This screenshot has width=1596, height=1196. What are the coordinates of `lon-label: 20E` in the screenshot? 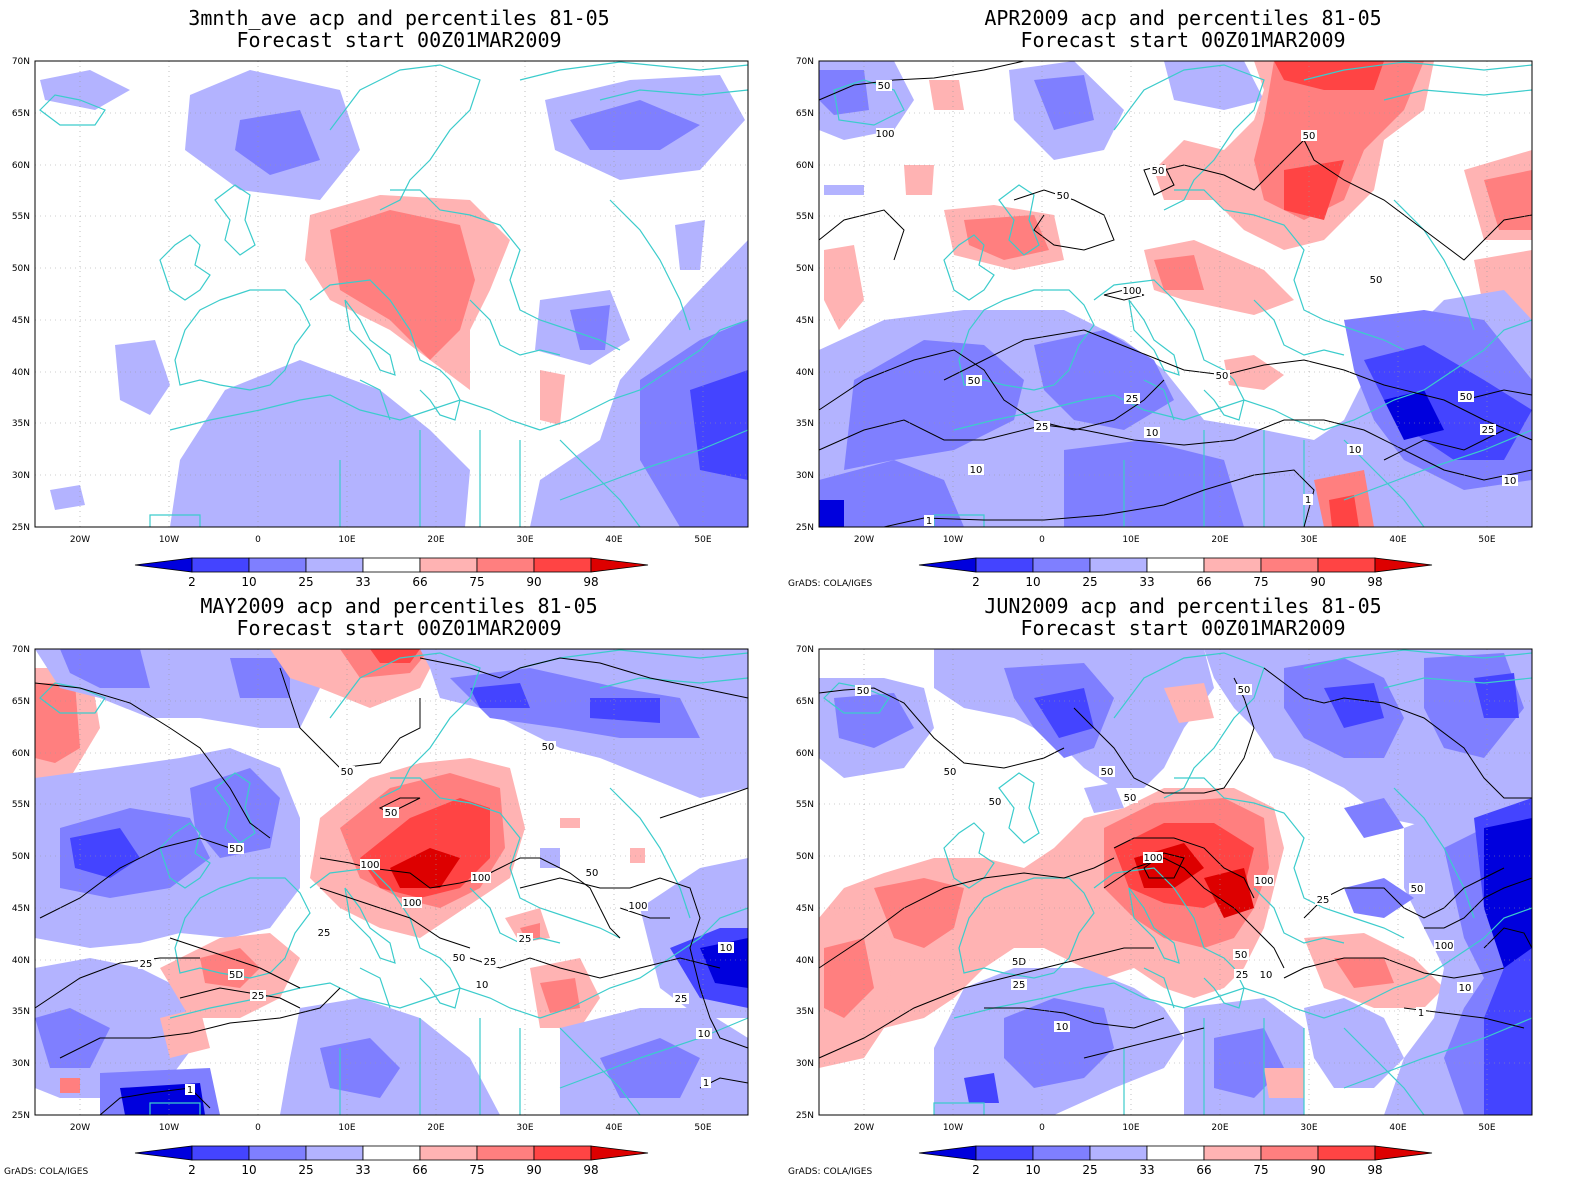 It's located at (1219, 540).